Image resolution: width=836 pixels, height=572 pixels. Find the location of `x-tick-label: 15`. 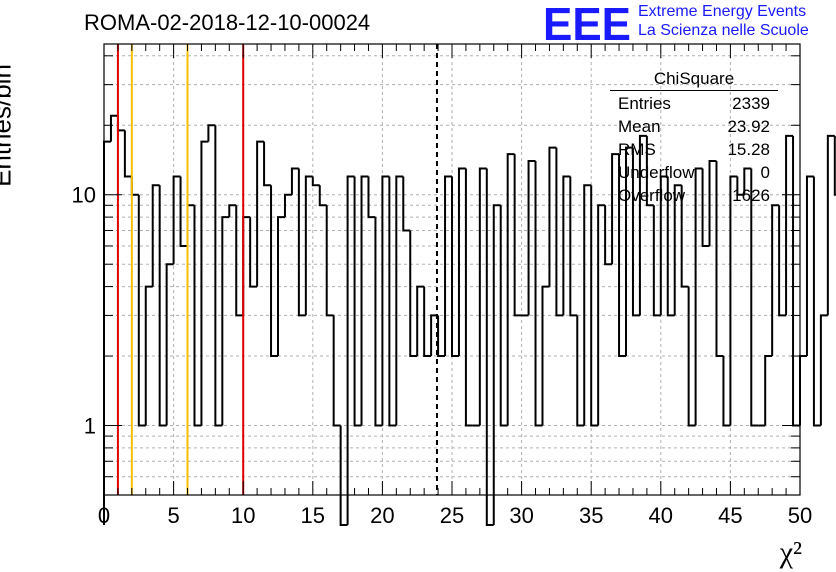

x-tick-label: 15 is located at coordinates (313, 515).